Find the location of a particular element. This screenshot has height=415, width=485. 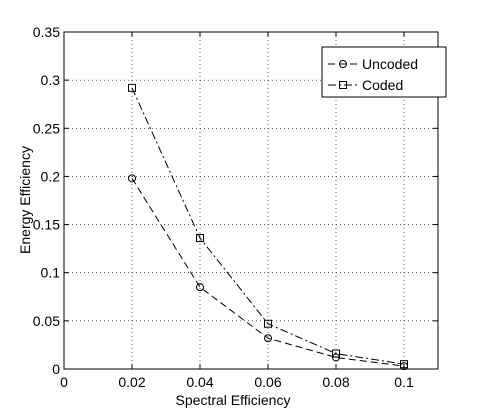

x-tick-label: 0 is located at coordinates (64, 382).